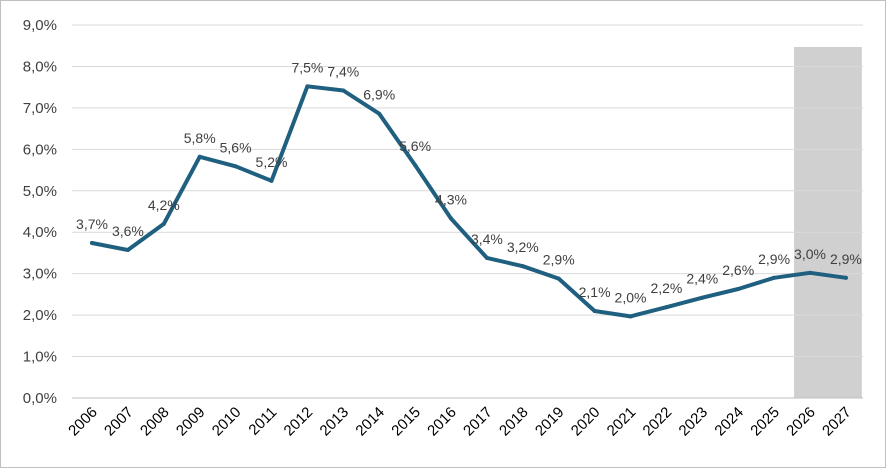 The image size is (886, 469). What do you see at coordinates (702, 279) in the screenshot?
I see `data-label: 2,4%` at bounding box center [702, 279].